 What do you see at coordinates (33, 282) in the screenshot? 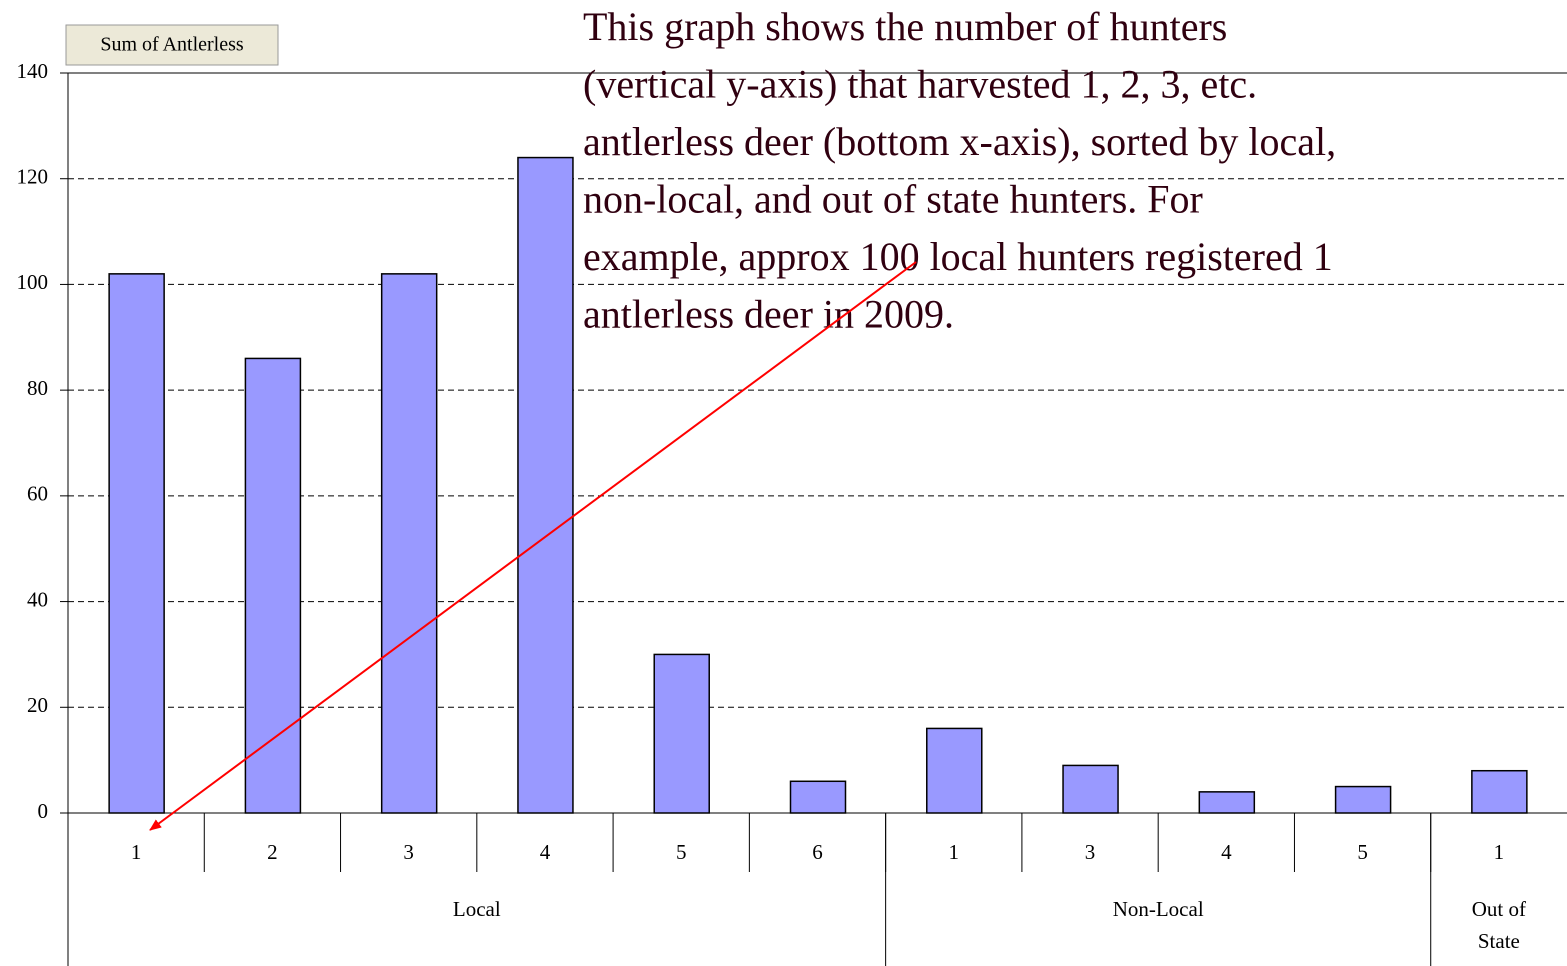
I see `y-tick-label: 100` at bounding box center [33, 282].